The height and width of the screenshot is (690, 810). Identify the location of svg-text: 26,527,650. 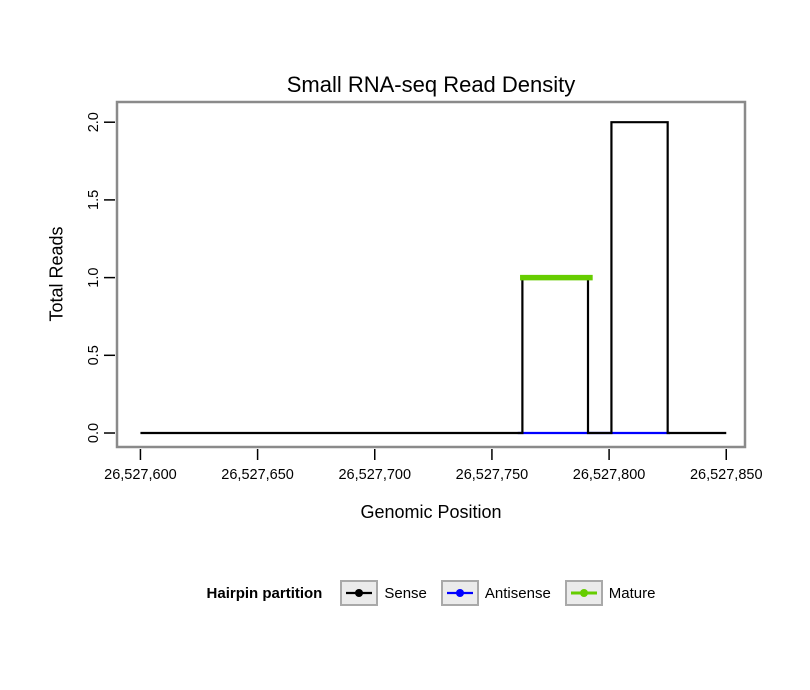
(257, 475).